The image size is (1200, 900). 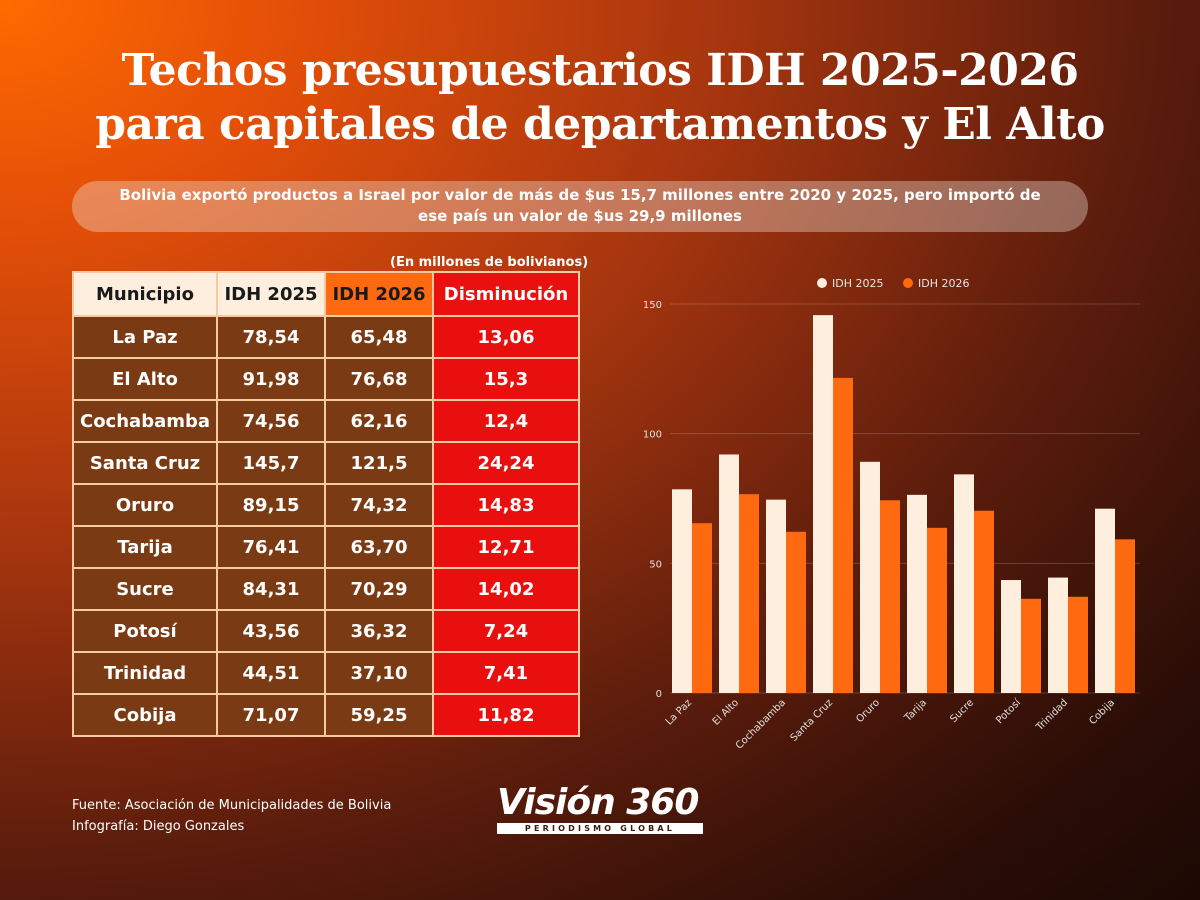 What do you see at coordinates (158, 826) in the screenshot?
I see `credit-text: Infografía: Diego Gonzales` at bounding box center [158, 826].